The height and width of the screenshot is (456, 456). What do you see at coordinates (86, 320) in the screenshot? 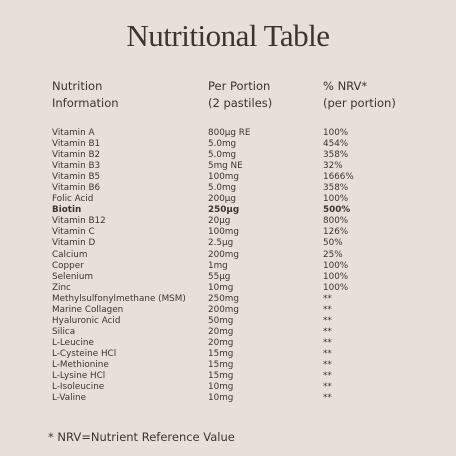
I see `table-cell: Hyaluronic Acid` at bounding box center [86, 320].